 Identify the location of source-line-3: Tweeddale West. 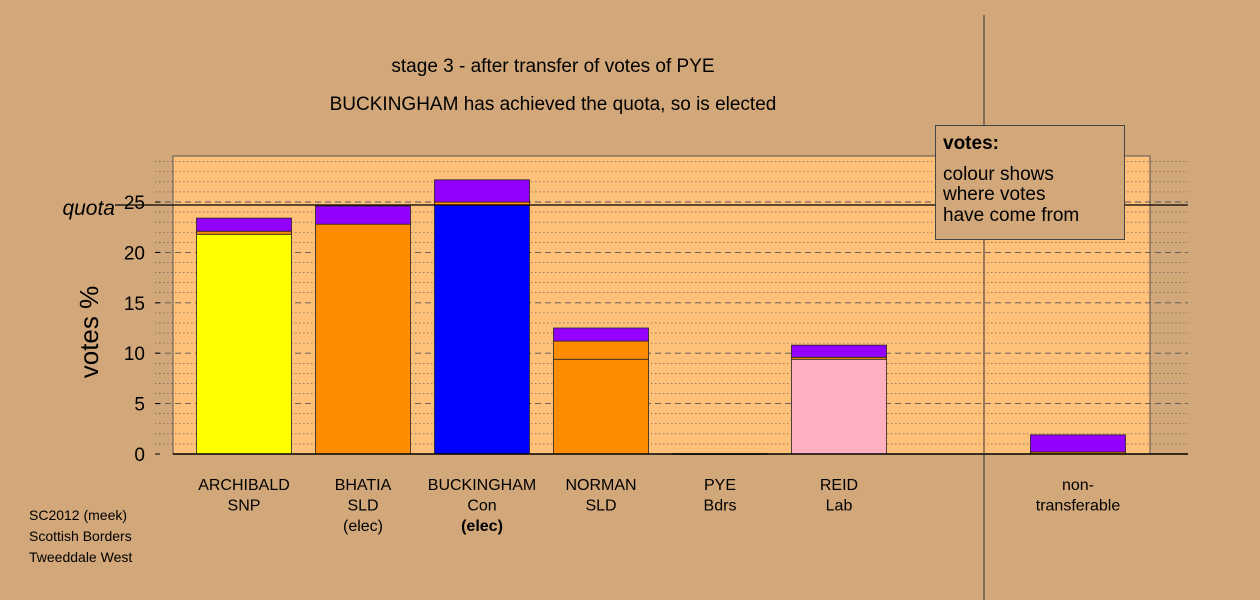
(81, 557).